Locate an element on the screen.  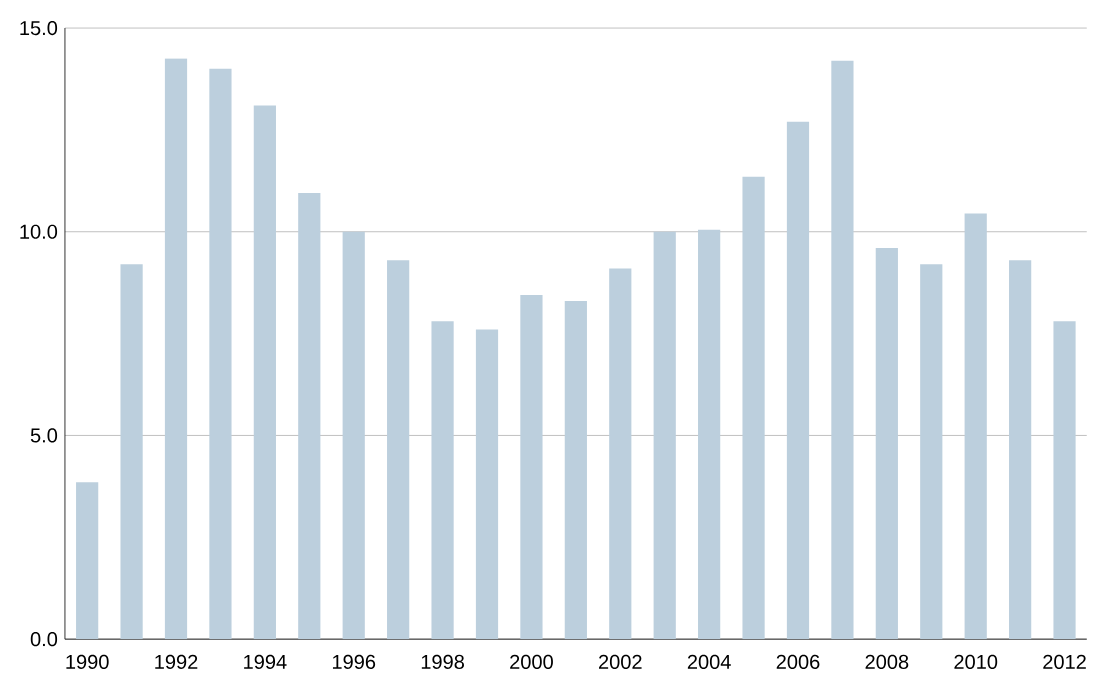
x-tick-label: 2002 is located at coordinates (620, 661).